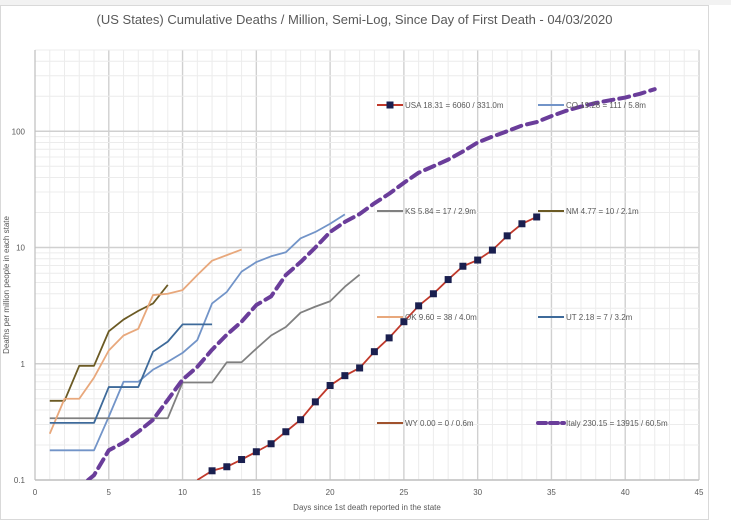 The height and width of the screenshot is (531, 731). Describe the element at coordinates (440, 211) in the screenshot. I see `legend-label-ks: KS 5.84 = 17 / 2.9m` at that location.